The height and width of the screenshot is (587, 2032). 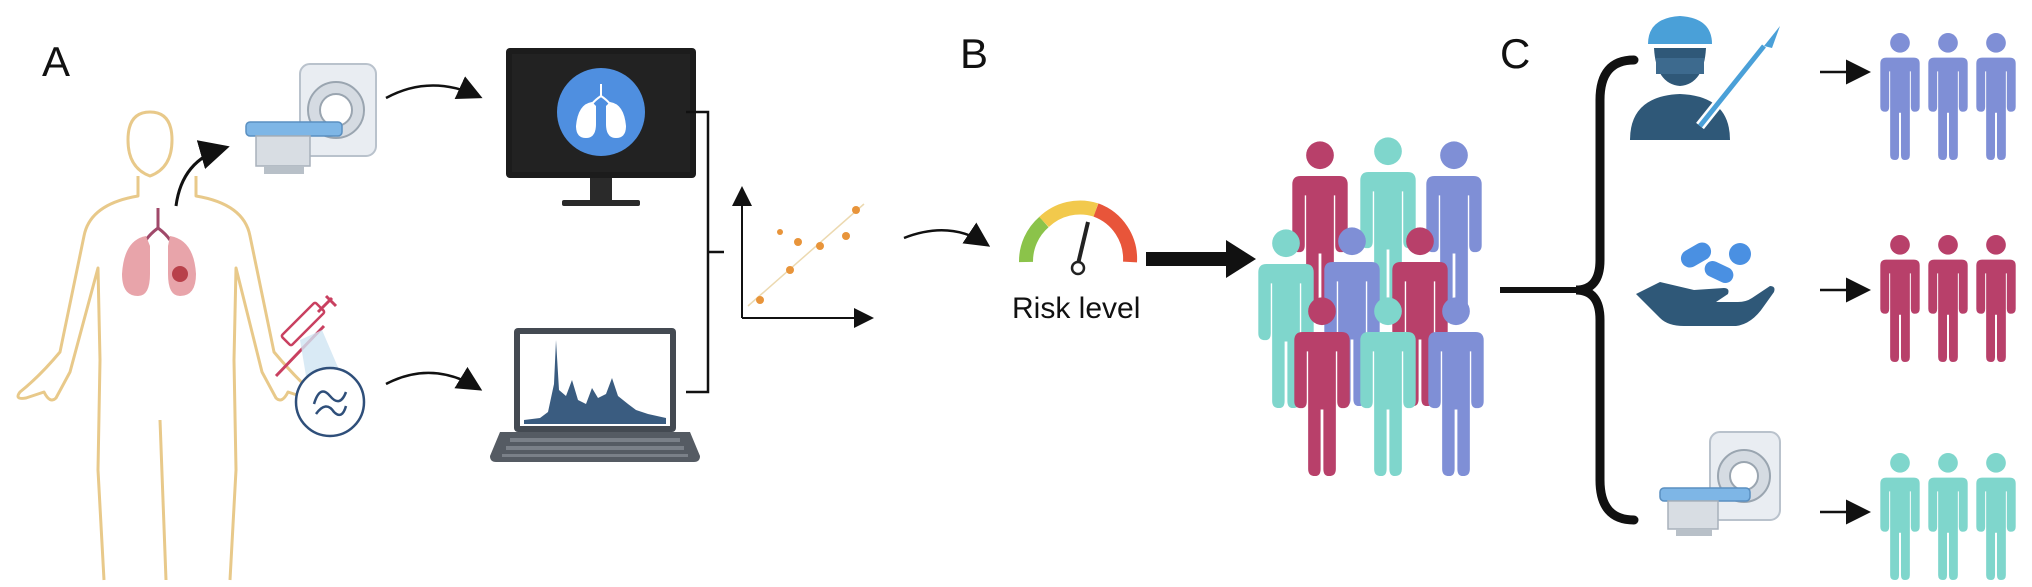 I want to click on risk-level-label: Risk level, so click(x=1076, y=308).